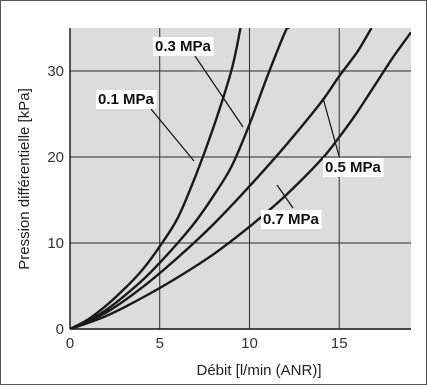 This screenshot has height=386, width=427. Describe the element at coordinates (55, 243) in the screenshot. I see `y-tick-label: 10` at that location.